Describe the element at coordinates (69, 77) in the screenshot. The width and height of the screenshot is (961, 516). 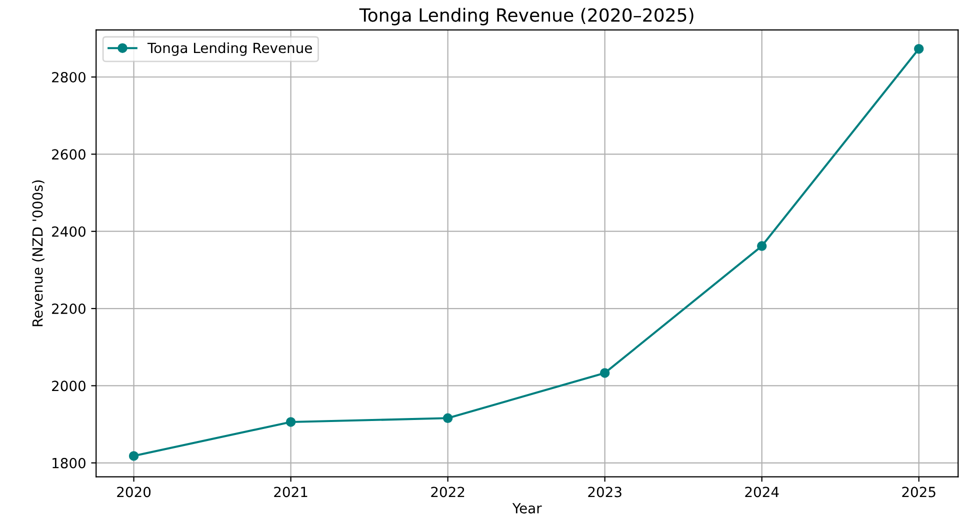
I see `y-tick-label: 2800` at that location.